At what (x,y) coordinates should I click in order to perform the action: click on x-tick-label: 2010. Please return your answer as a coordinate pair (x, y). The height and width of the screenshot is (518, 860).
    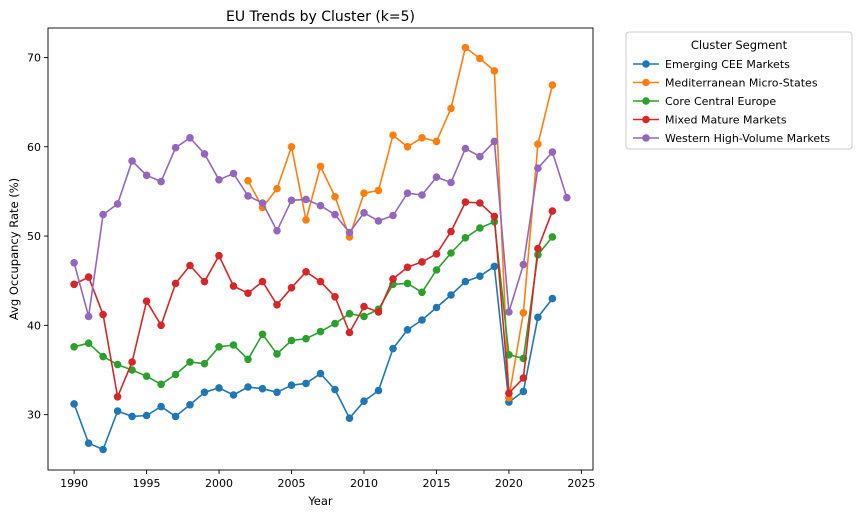
    Looking at the image, I should click on (364, 483).